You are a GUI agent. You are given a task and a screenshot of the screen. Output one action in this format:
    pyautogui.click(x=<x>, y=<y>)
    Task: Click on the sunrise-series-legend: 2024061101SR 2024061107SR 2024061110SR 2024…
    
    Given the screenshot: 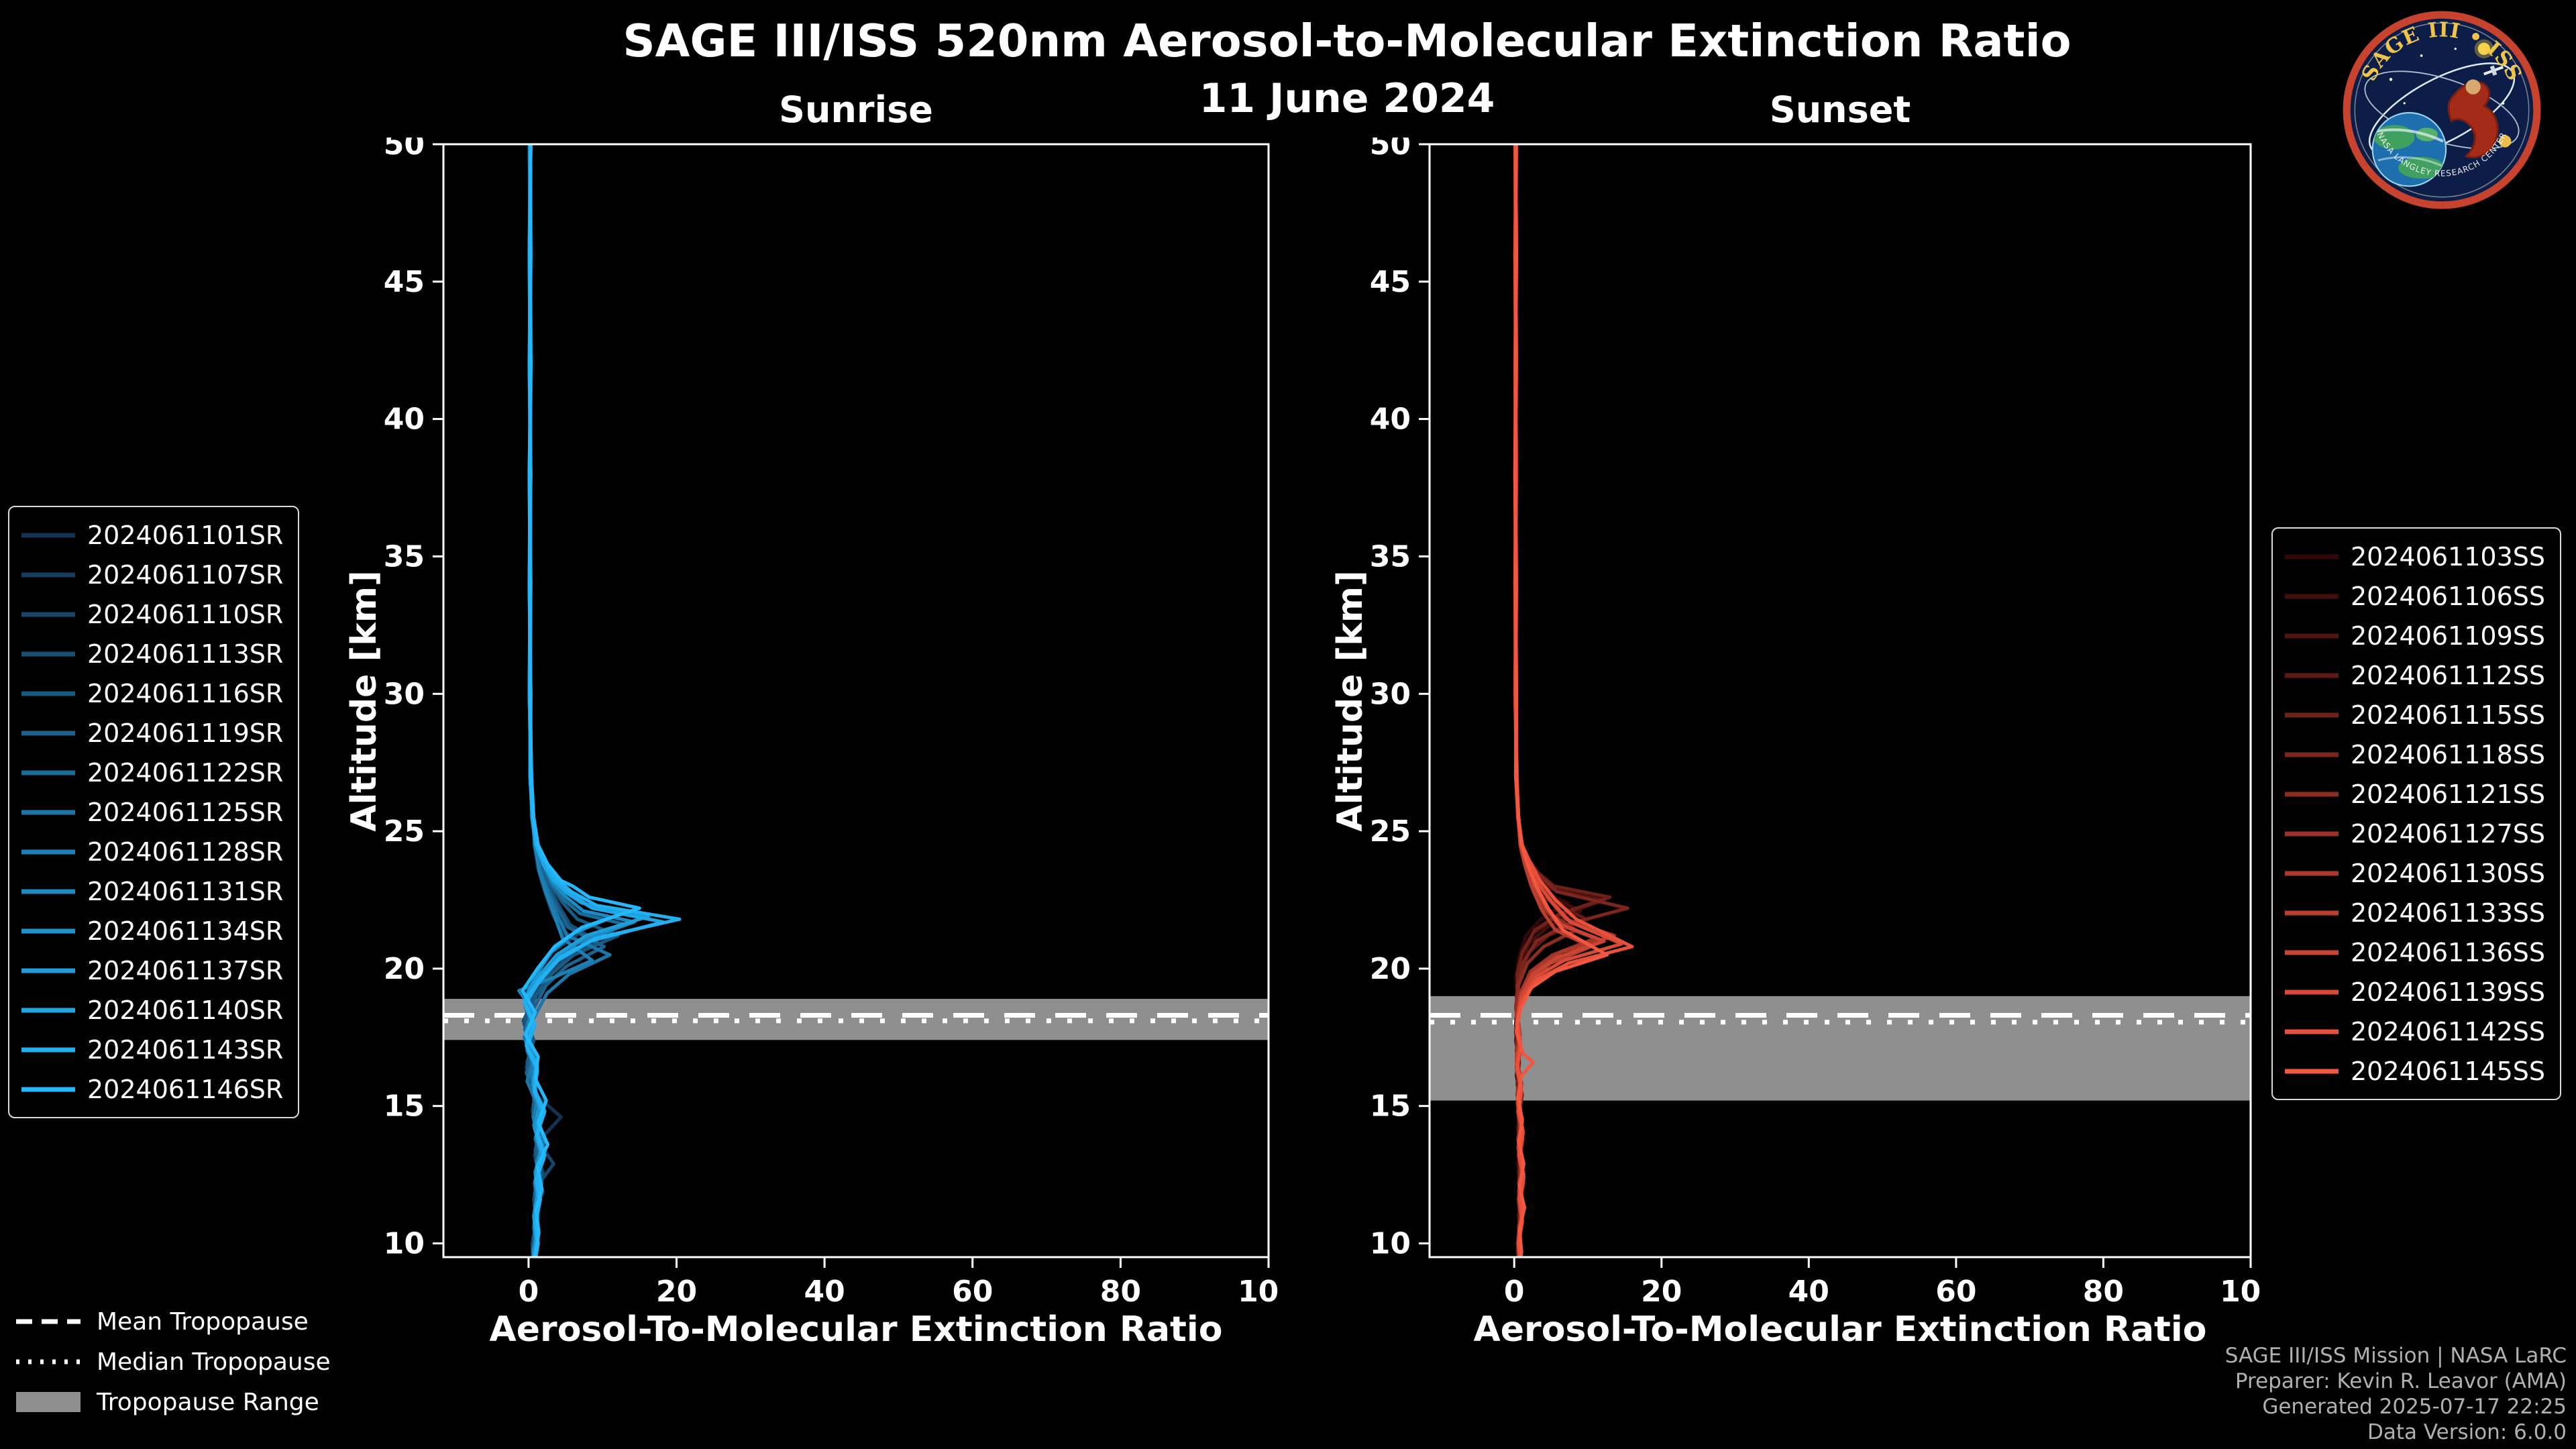 What is the action you would take?
    pyautogui.click(x=154, y=812)
    